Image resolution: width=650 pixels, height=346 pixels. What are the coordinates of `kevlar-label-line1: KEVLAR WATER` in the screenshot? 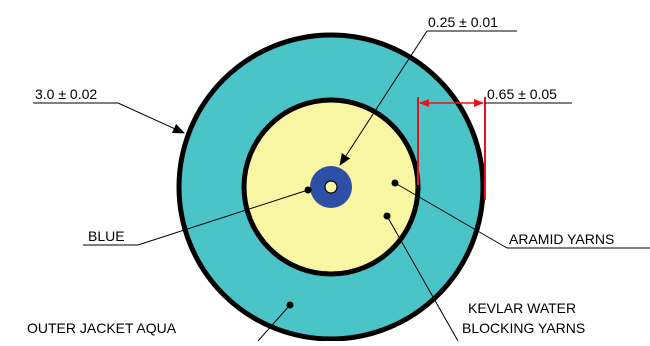 It's located at (522, 308).